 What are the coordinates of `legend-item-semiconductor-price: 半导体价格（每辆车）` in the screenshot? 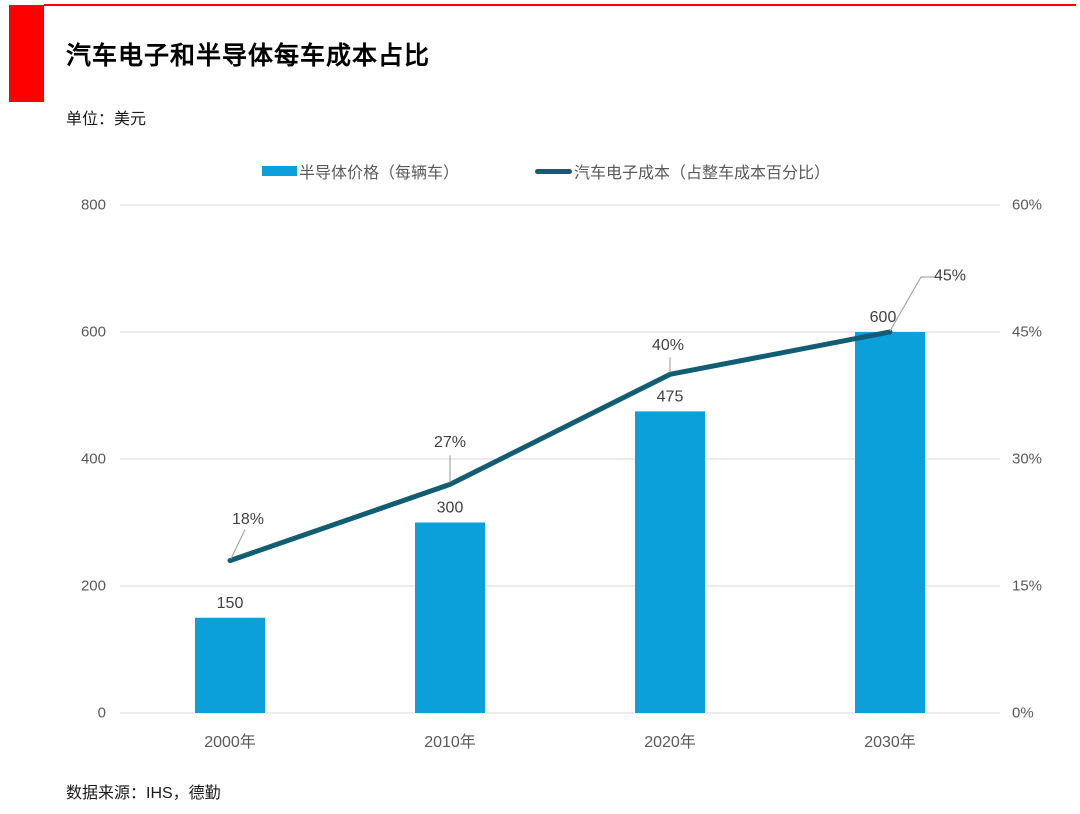 It's located at (360, 171).